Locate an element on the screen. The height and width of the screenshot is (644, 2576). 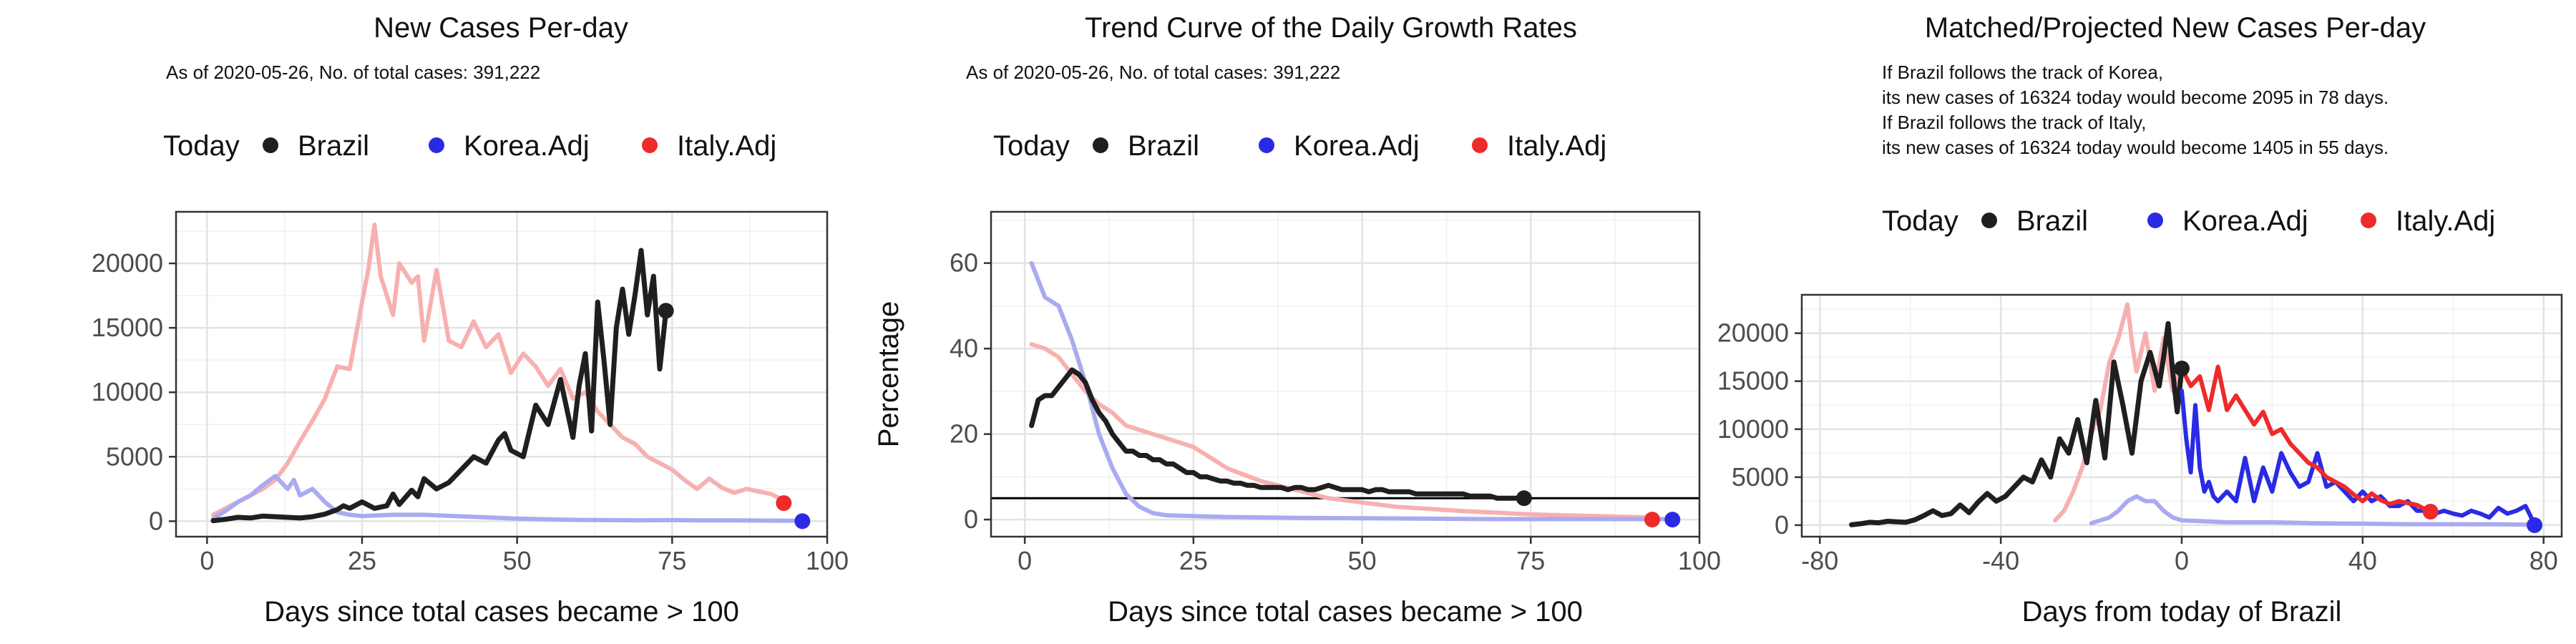
series-line-italy-adj-projected is located at coordinates (2306, 439).